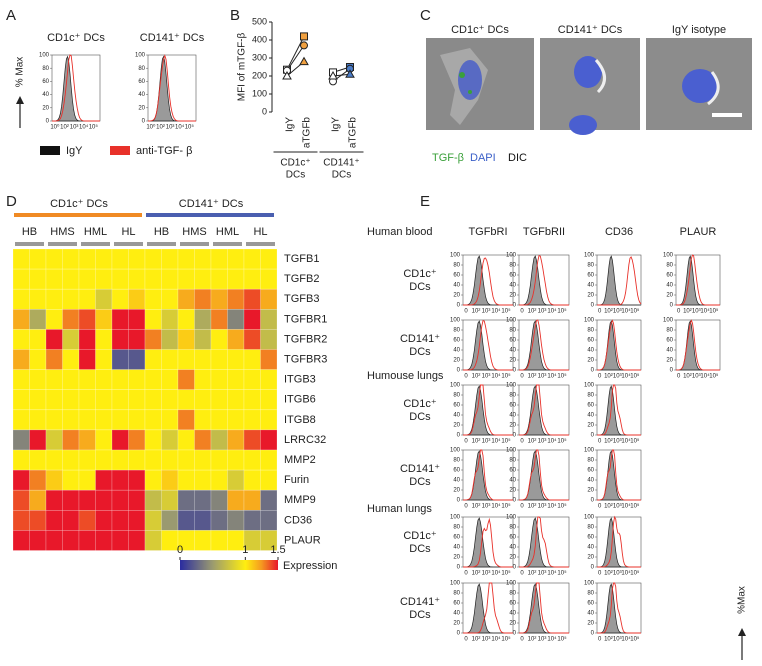 The image size is (762, 666). Describe the element at coordinates (296, 480) in the screenshot. I see `label: Furin` at that location.